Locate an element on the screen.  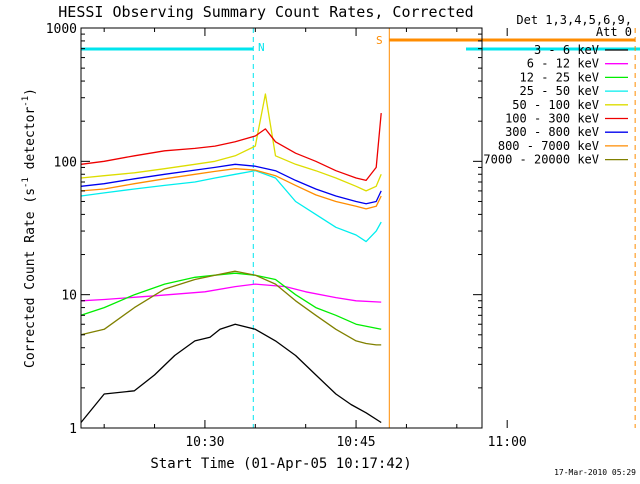
legend-label-3: 25 - 50 keV is located at coordinates (559, 91).